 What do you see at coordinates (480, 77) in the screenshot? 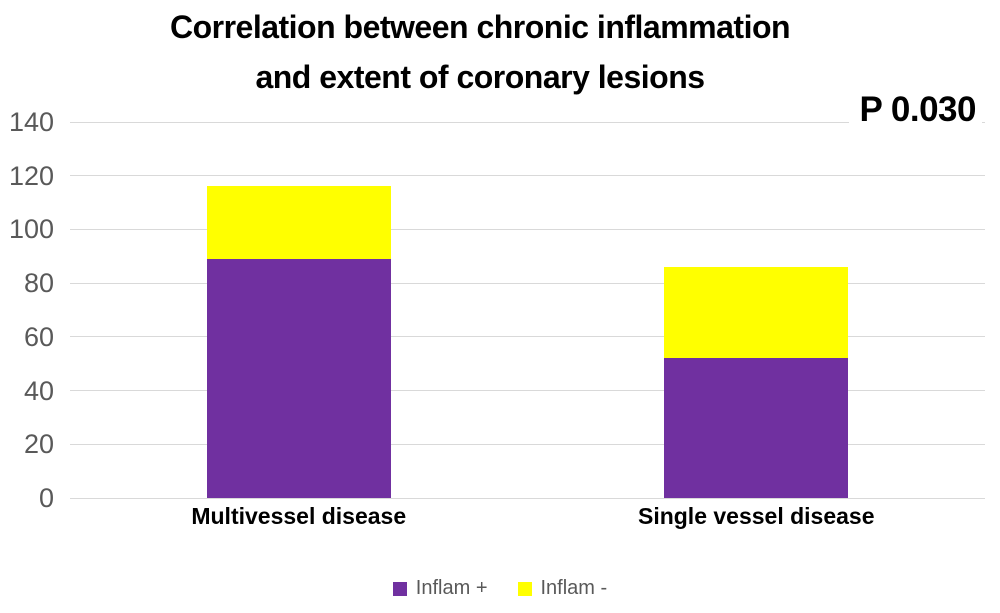
I see `chart-title-line-2: and extent of coronary lesions` at bounding box center [480, 77].